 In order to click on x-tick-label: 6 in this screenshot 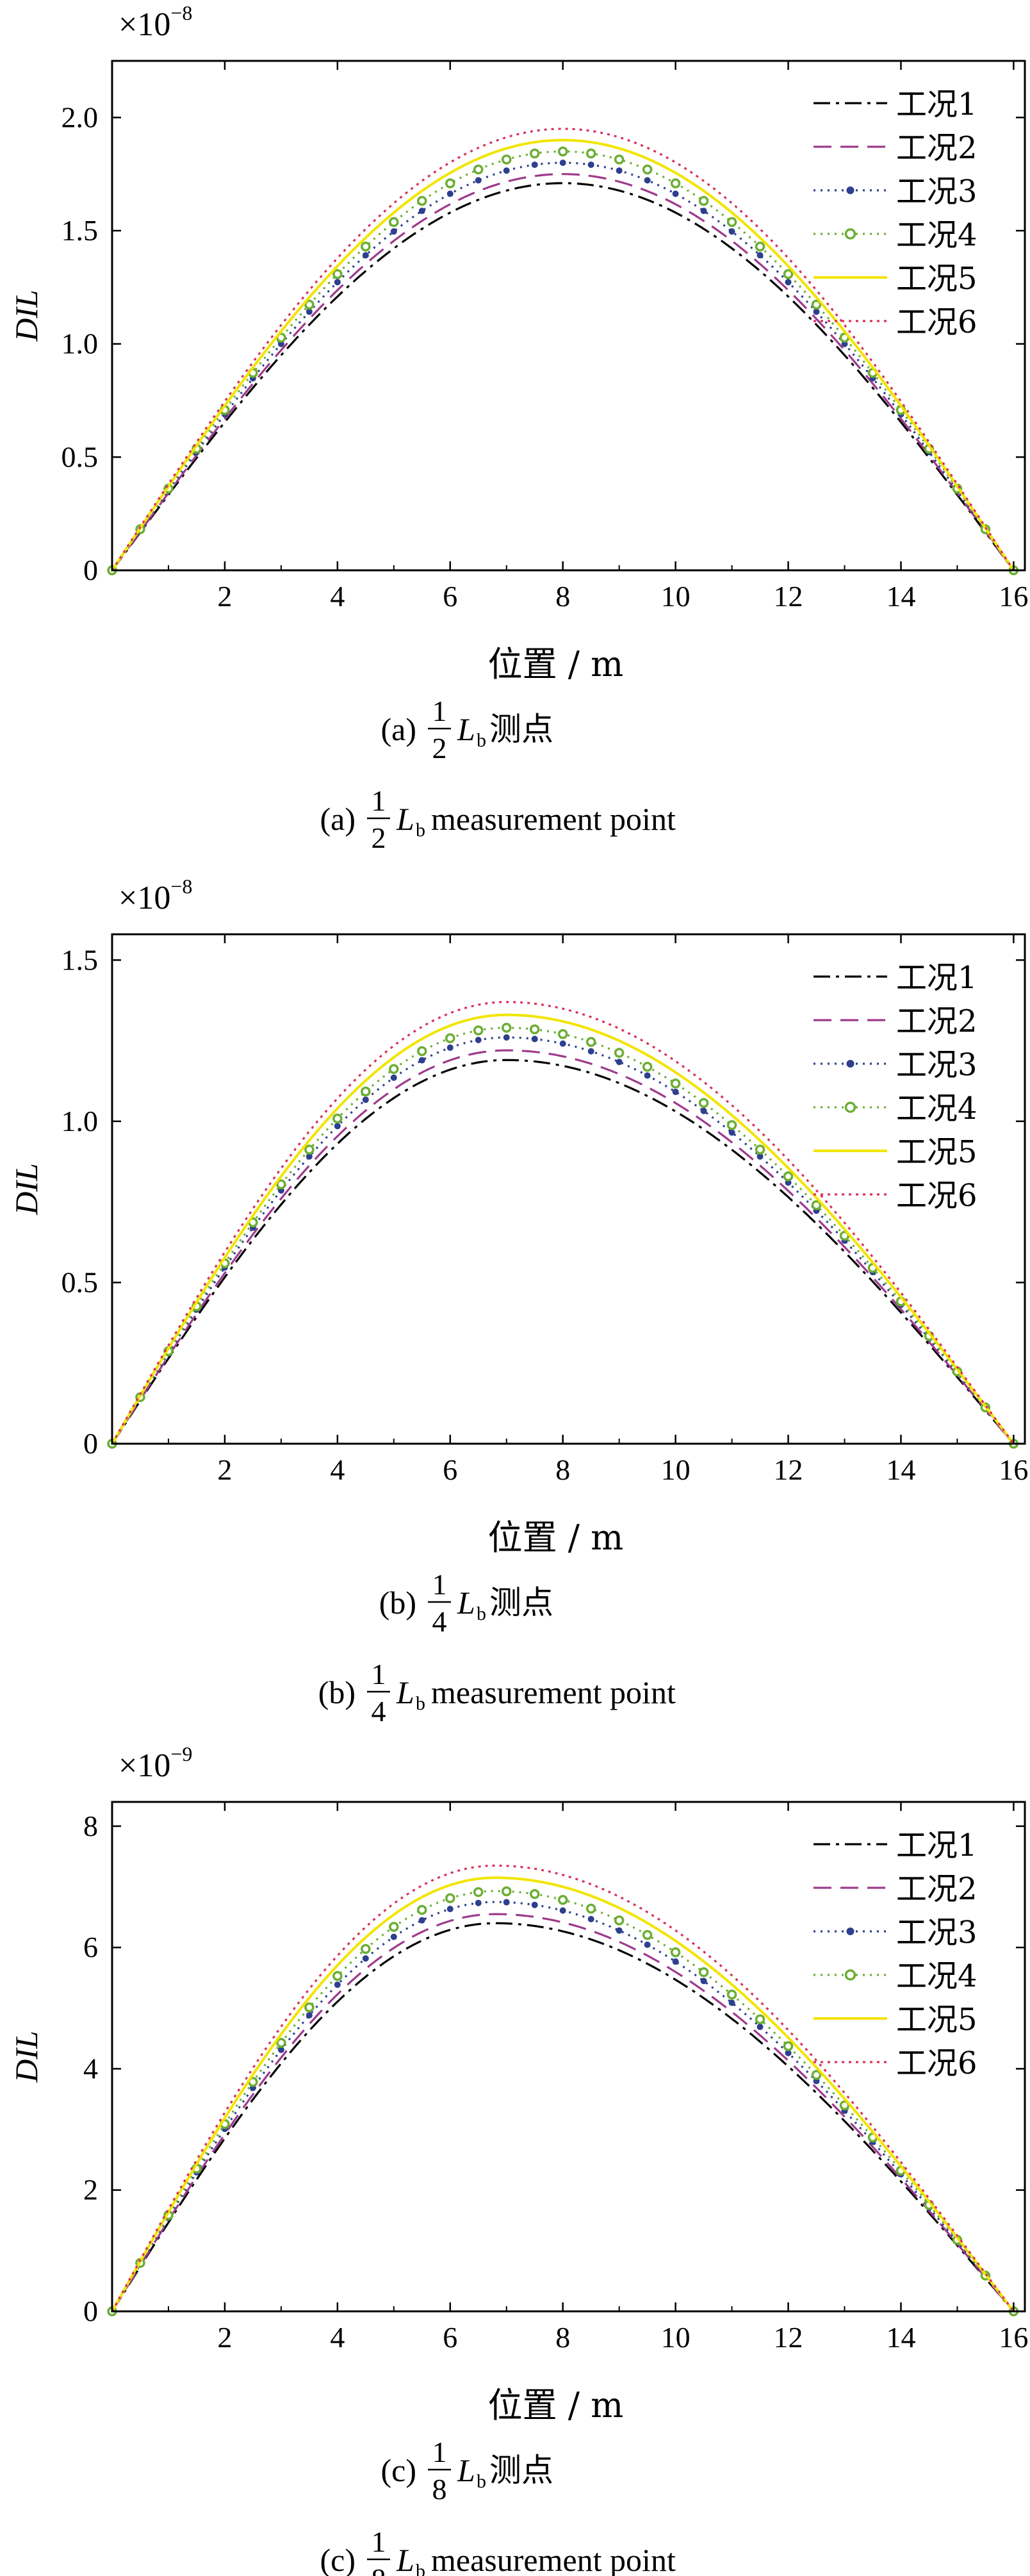, I will do `click(450, 596)`.